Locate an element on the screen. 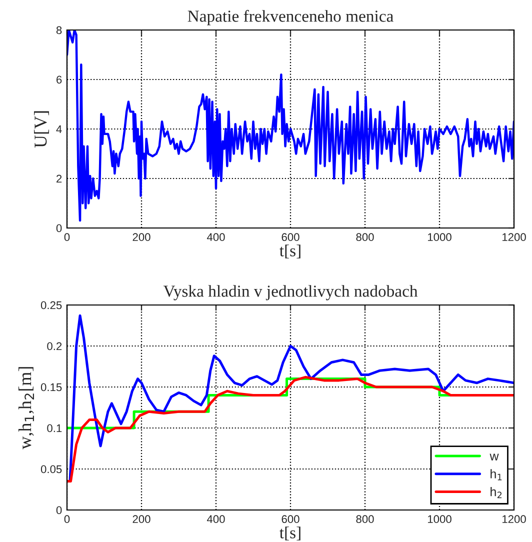  y-tick-label: 6 is located at coordinates (59, 80).